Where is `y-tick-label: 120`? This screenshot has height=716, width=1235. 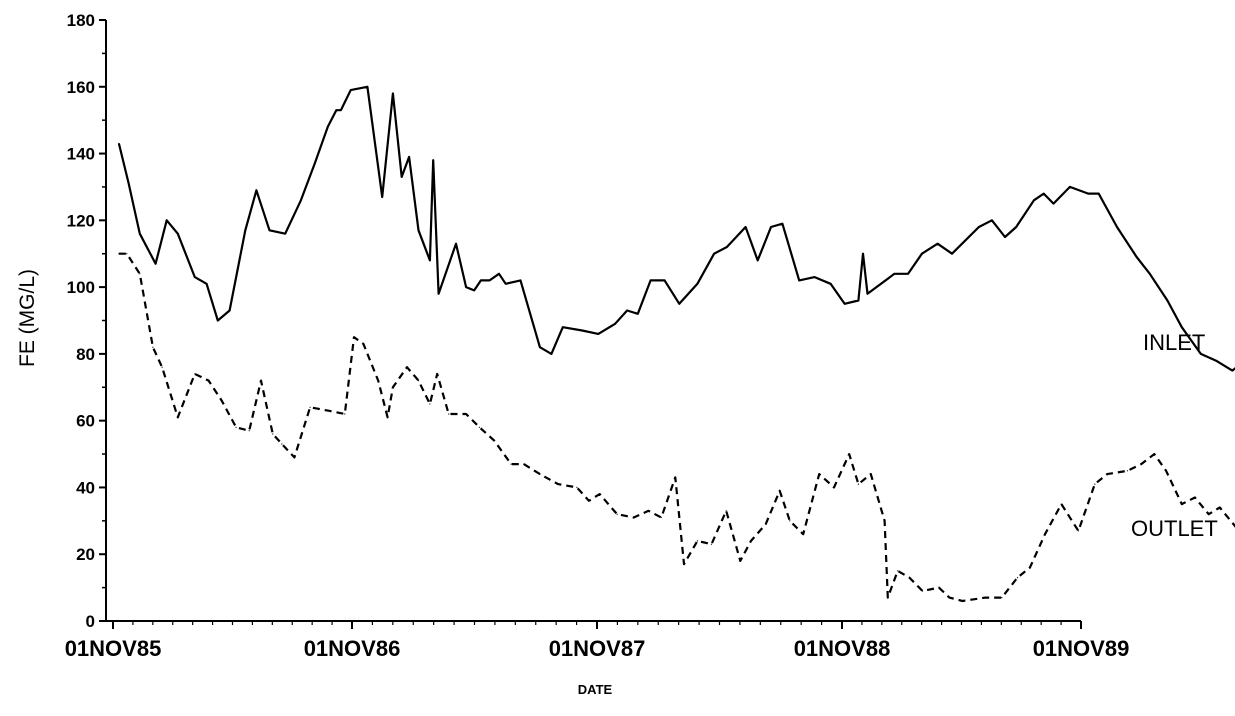
y-tick-label: 120 is located at coordinates (81, 220).